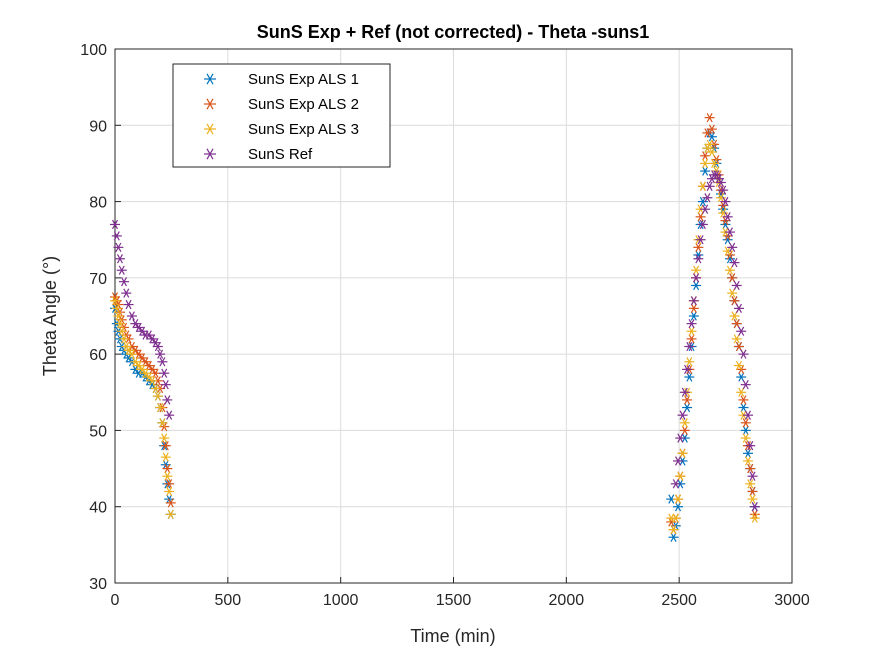 The image size is (875, 656). I want to click on y-tick-label: 80, so click(98, 203).